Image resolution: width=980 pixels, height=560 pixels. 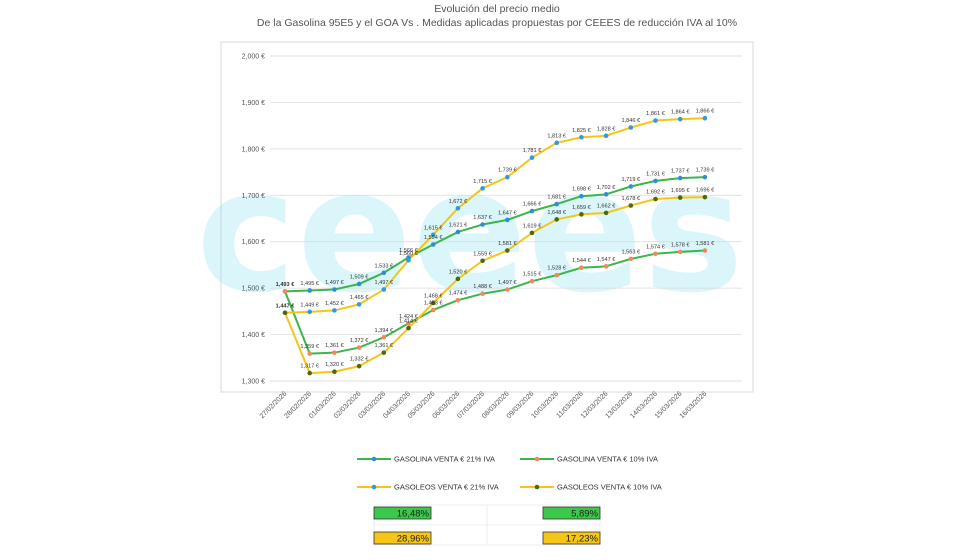 What do you see at coordinates (360, 360) in the screenshot?
I see `data-label: 1,332 €` at bounding box center [360, 360].